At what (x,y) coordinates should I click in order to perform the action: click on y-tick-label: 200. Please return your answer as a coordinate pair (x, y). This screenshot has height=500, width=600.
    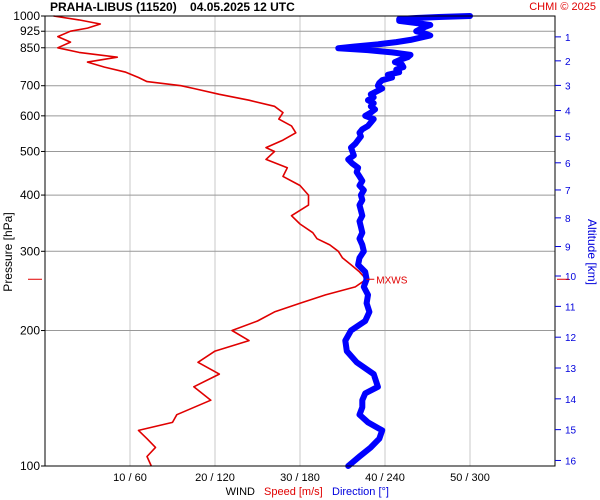
    Looking at the image, I should click on (30, 331).